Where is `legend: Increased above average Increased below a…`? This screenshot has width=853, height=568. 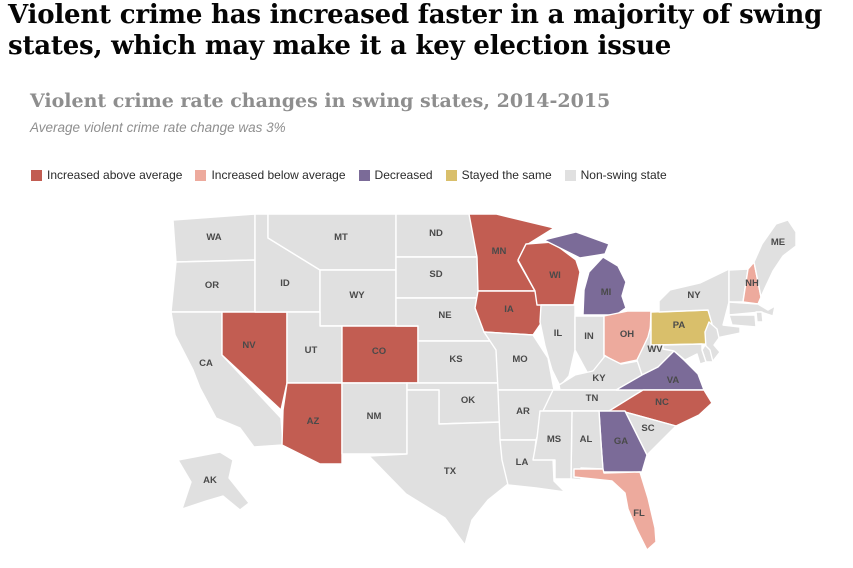 legend: Increased above average Increased below a… is located at coordinates (349, 175).